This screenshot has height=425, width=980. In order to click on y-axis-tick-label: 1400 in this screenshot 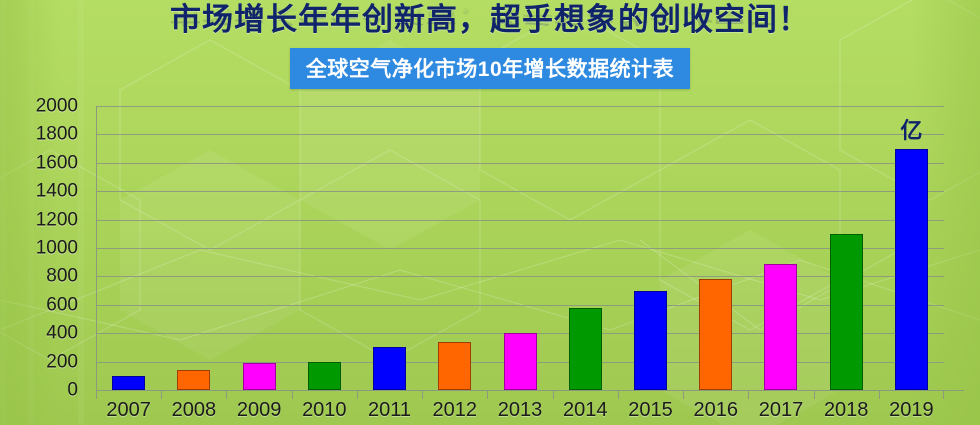, I will do `click(56, 191)`.